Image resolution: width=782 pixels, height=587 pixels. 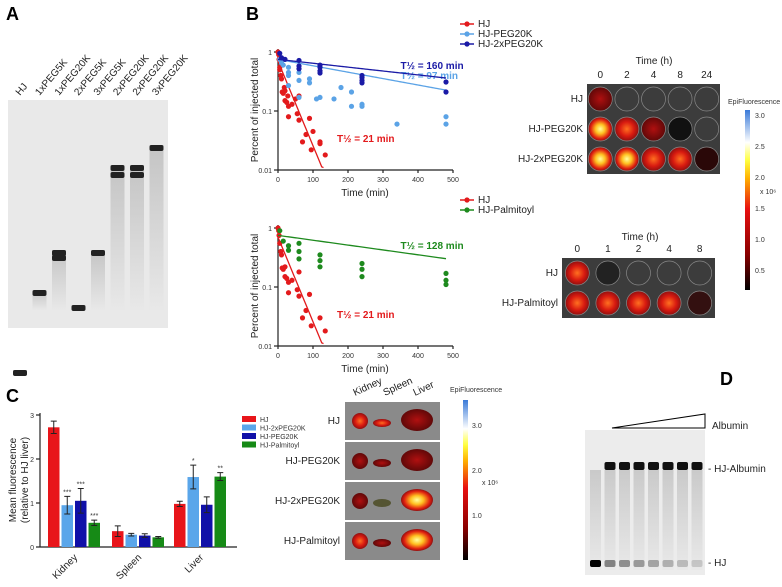 What do you see at coordinates (465, 480) in the screenshot?
I see `colorbar-c-gradient` at bounding box center [465, 480].